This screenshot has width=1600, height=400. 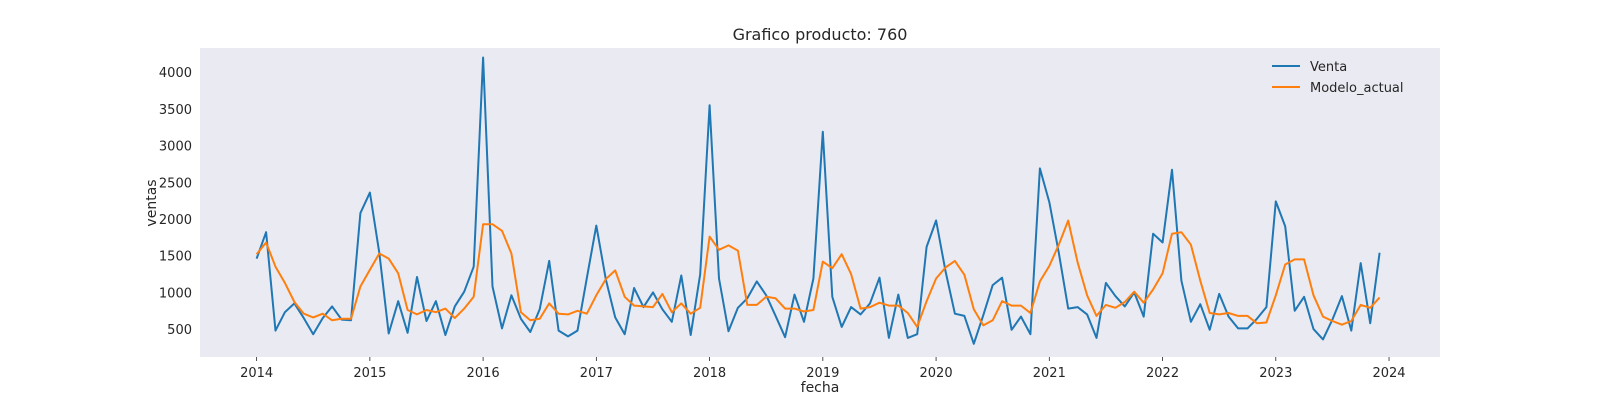 I want to click on y-tick-label: 500, so click(x=179, y=330).